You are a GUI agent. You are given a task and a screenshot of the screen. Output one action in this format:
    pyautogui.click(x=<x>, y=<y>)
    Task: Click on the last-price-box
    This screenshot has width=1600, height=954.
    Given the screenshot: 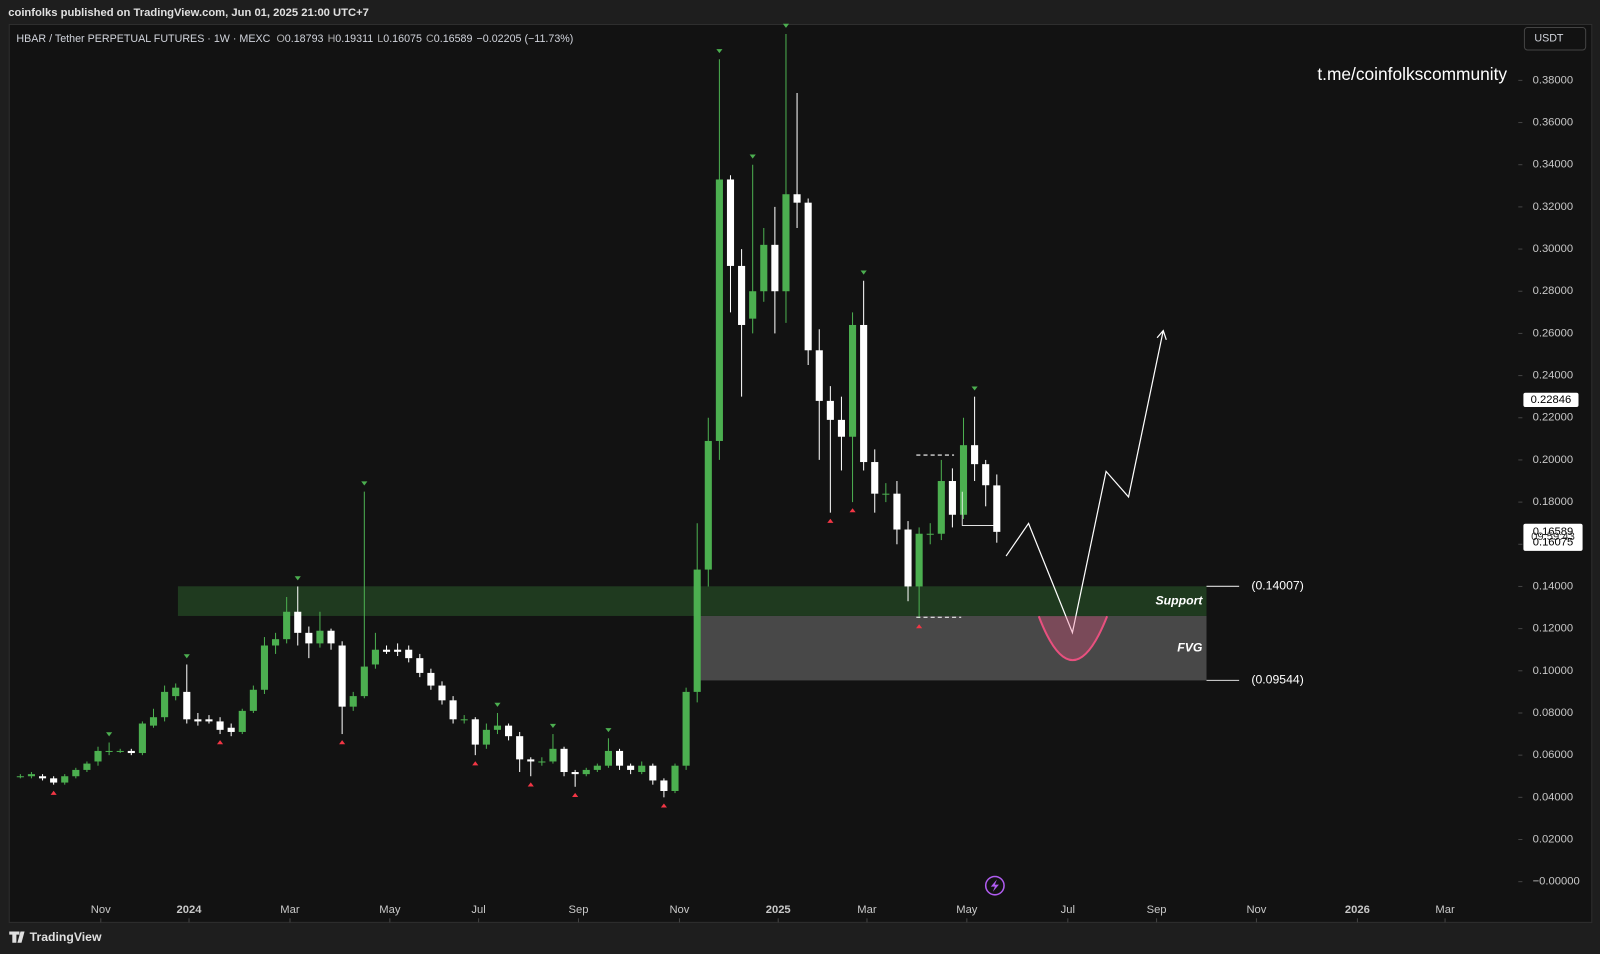 What is the action you would take?
    pyautogui.click(x=1553, y=537)
    